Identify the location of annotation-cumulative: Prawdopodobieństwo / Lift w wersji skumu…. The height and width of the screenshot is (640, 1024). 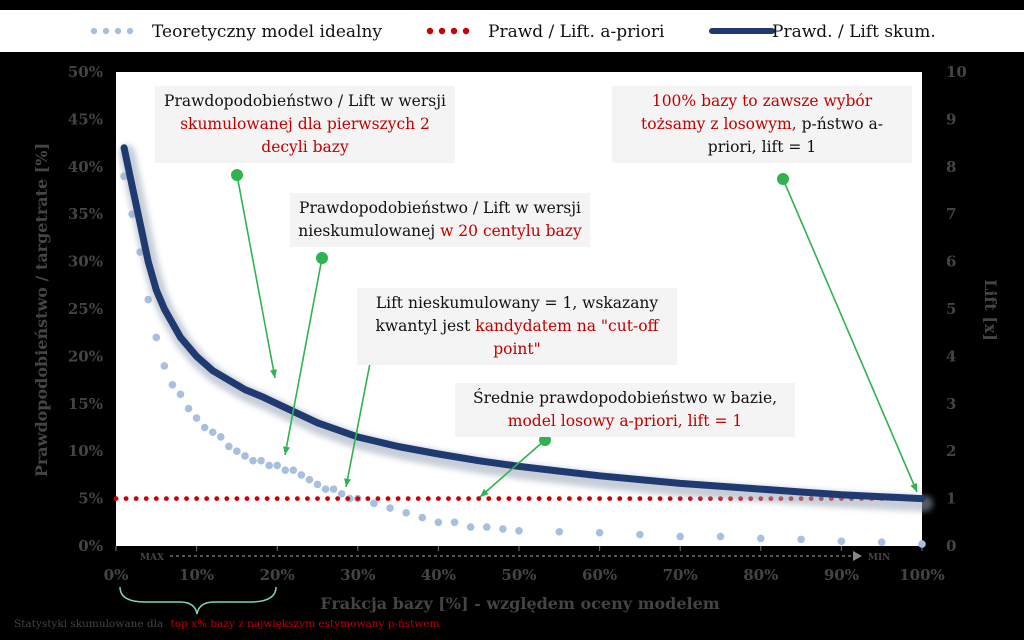
(305, 124).